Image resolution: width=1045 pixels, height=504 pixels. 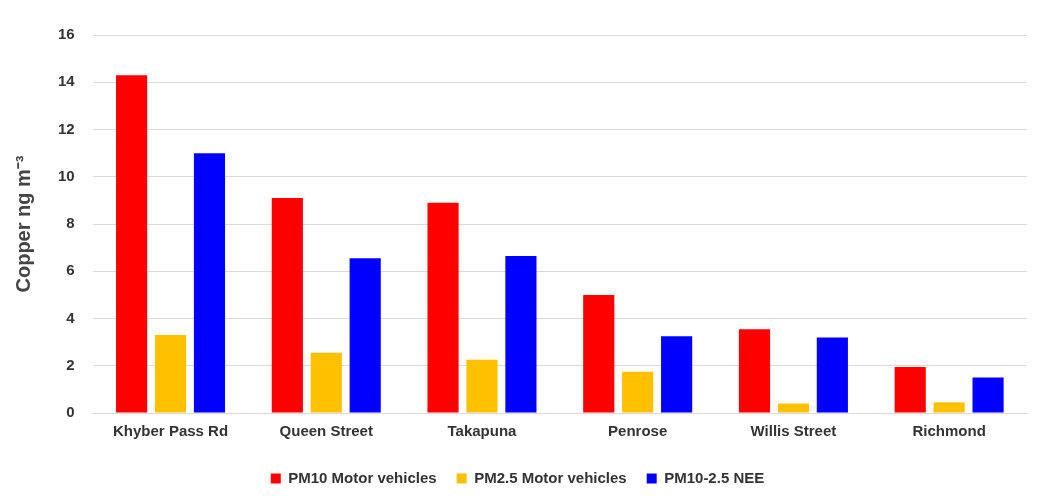 I want to click on y-tick-label: 14, so click(x=67, y=81).